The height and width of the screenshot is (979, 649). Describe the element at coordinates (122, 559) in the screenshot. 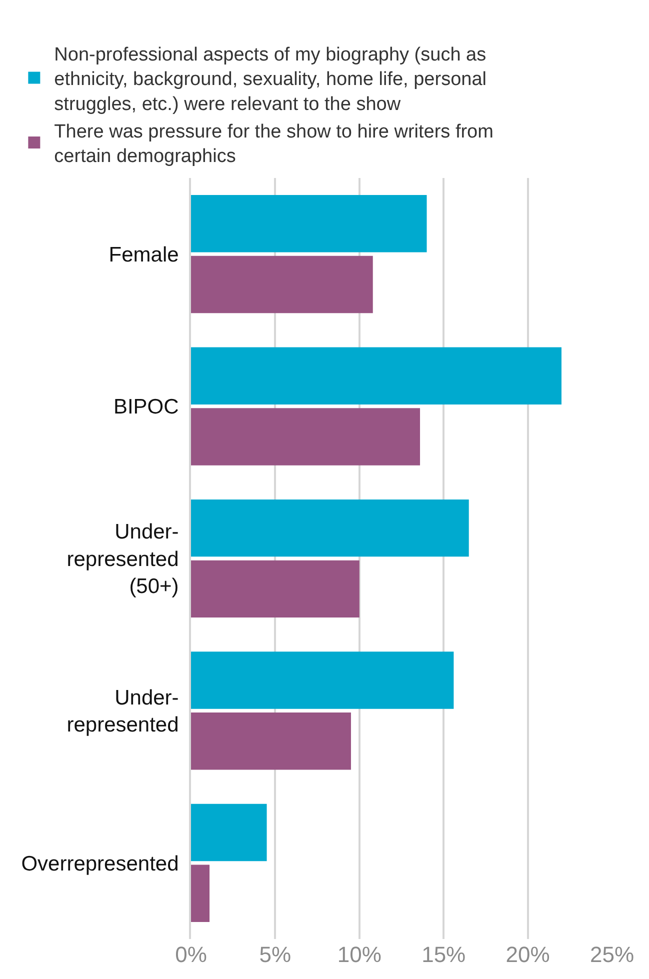

I see `y-tick-label: Under-represented (50+)` at that location.